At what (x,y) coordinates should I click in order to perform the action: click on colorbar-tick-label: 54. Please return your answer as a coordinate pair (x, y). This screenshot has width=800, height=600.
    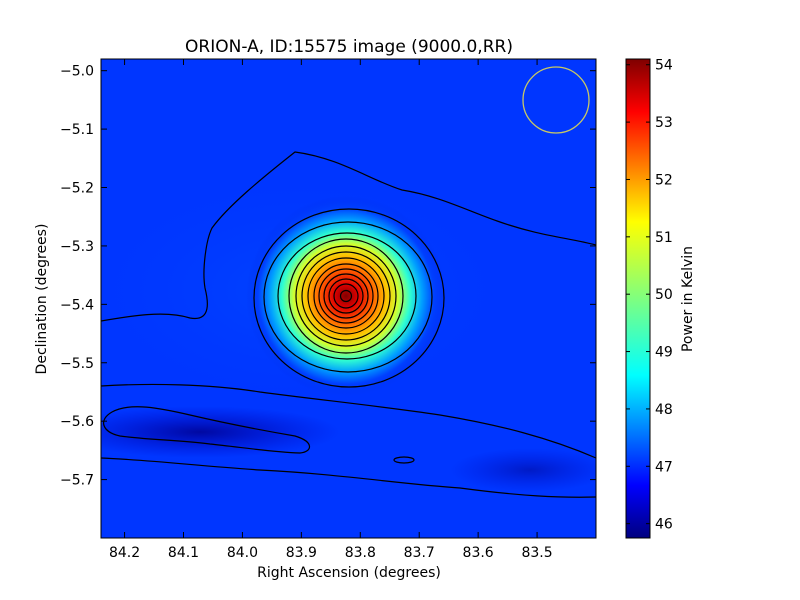
    Looking at the image, I should click on (664, 66).